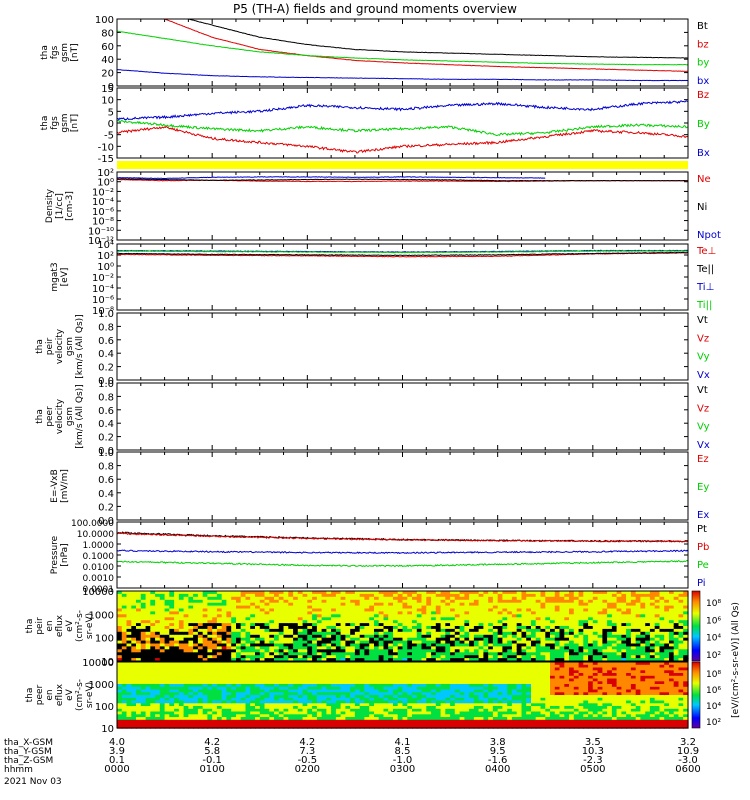 Image resolution: width=750 pixels, height=800 pixels. What do you see at coordinates (103, 222) in the screenshot?
I see `y-tick-label: 10⁻⁸` at bounding box center [103, 222].